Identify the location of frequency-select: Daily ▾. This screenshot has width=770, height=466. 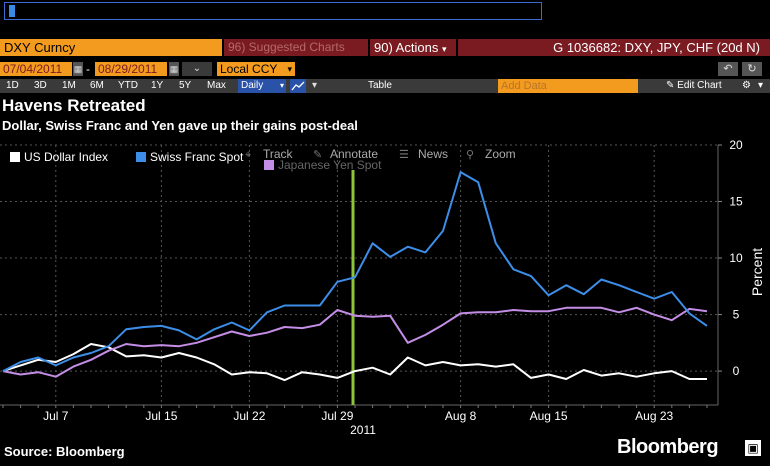
(262, 86).